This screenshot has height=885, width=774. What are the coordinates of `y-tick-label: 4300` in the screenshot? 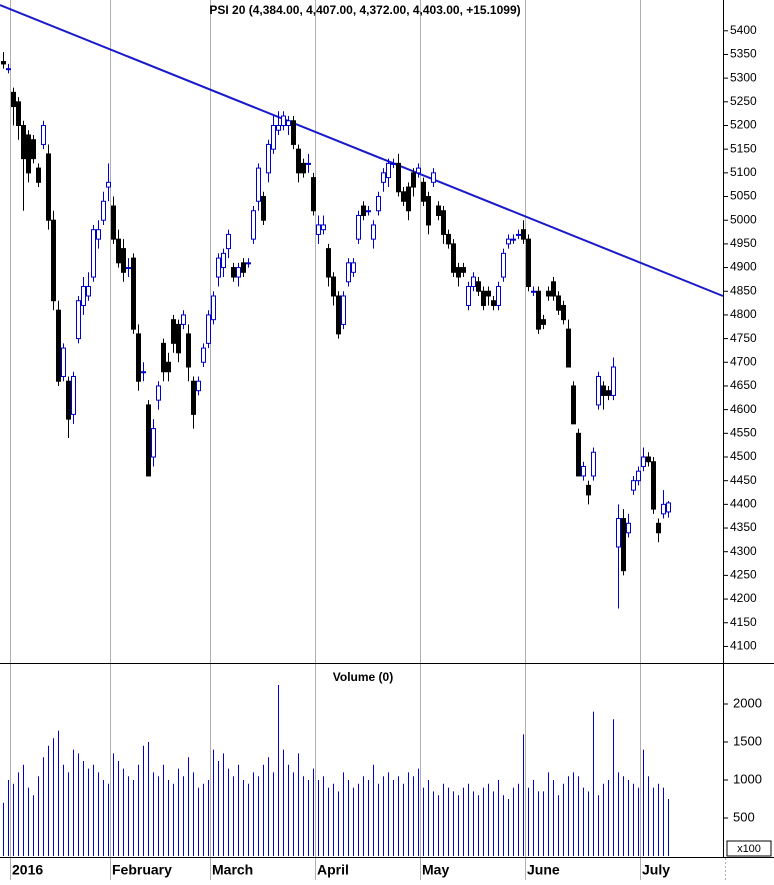 It's located at (743, 551).